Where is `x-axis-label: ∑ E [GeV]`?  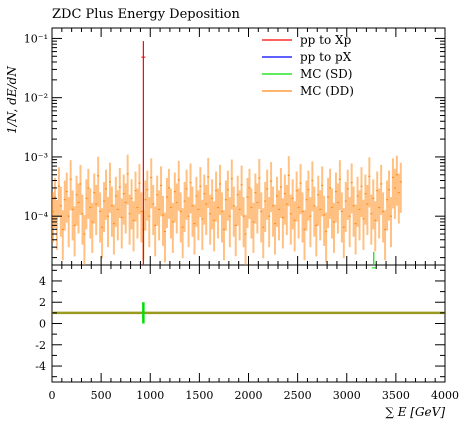 x-axis-label: ∑ E [GeV] is located at coordinates (415, 412).